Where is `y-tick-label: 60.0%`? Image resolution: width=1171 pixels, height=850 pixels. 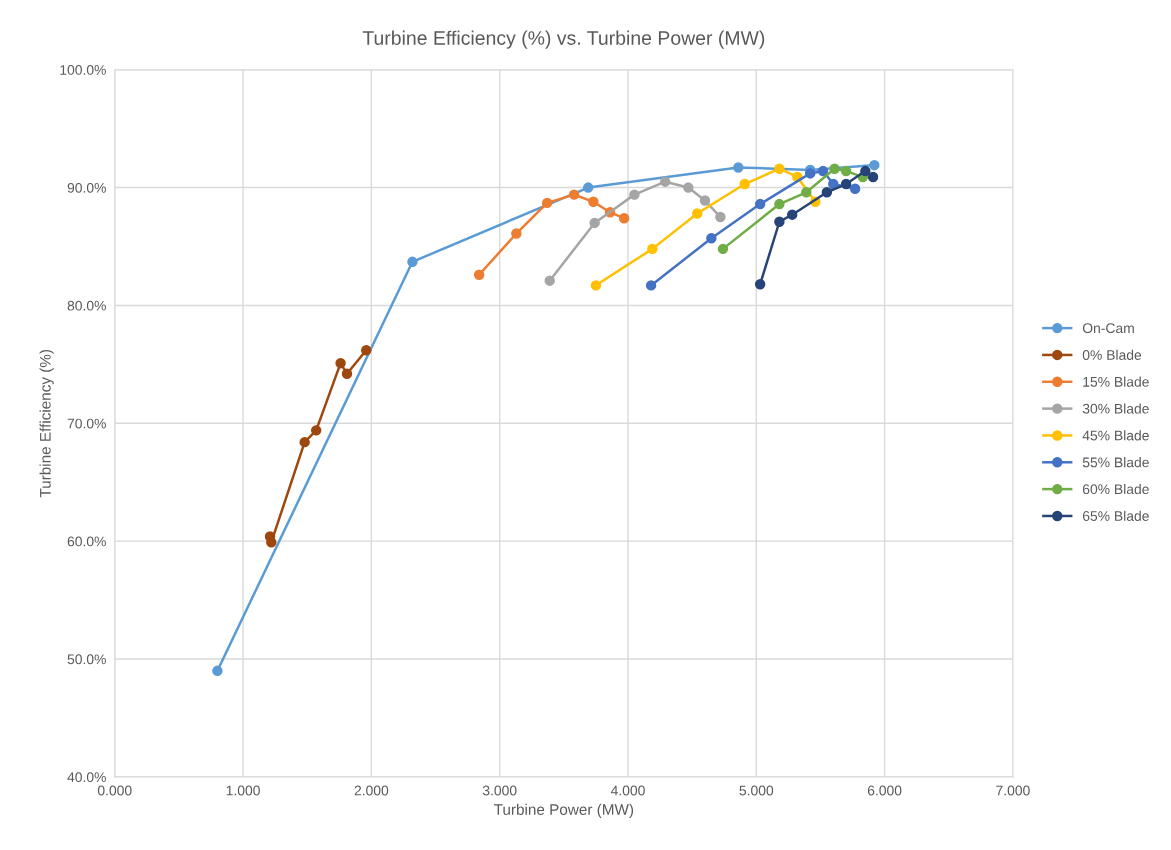
y-tick-label: 60.0% is located at coordinates (86, 541).